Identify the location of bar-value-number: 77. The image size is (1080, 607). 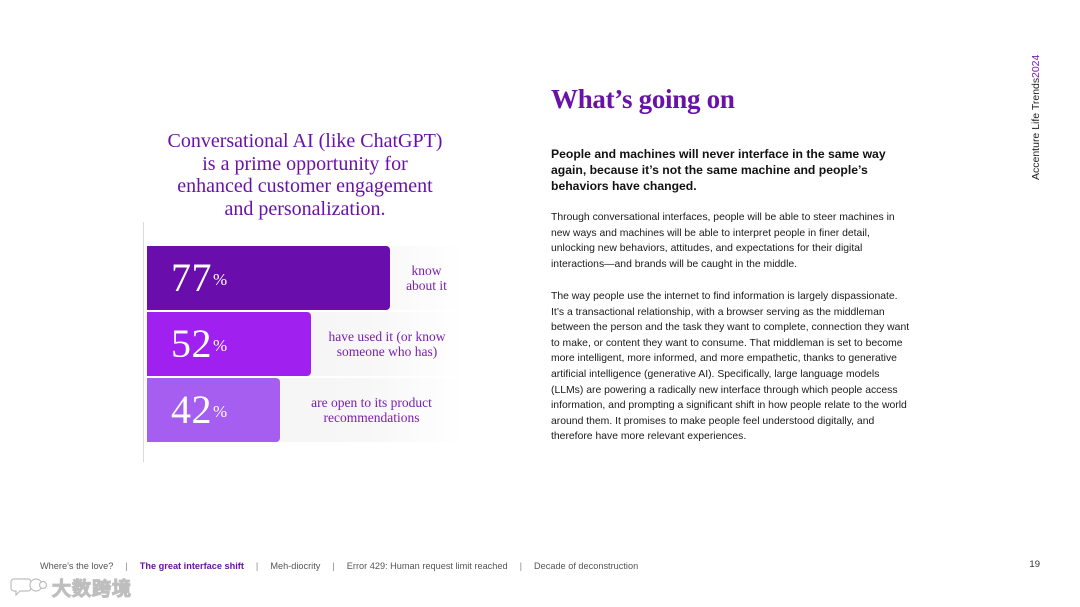
(191, 277).